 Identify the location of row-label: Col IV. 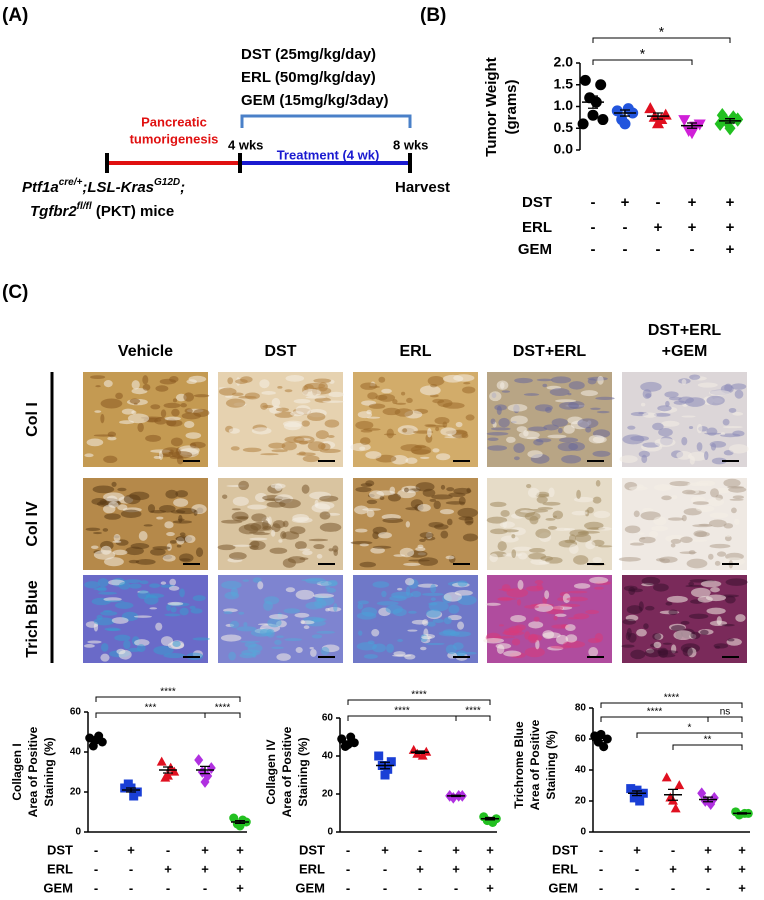
(32, 524).